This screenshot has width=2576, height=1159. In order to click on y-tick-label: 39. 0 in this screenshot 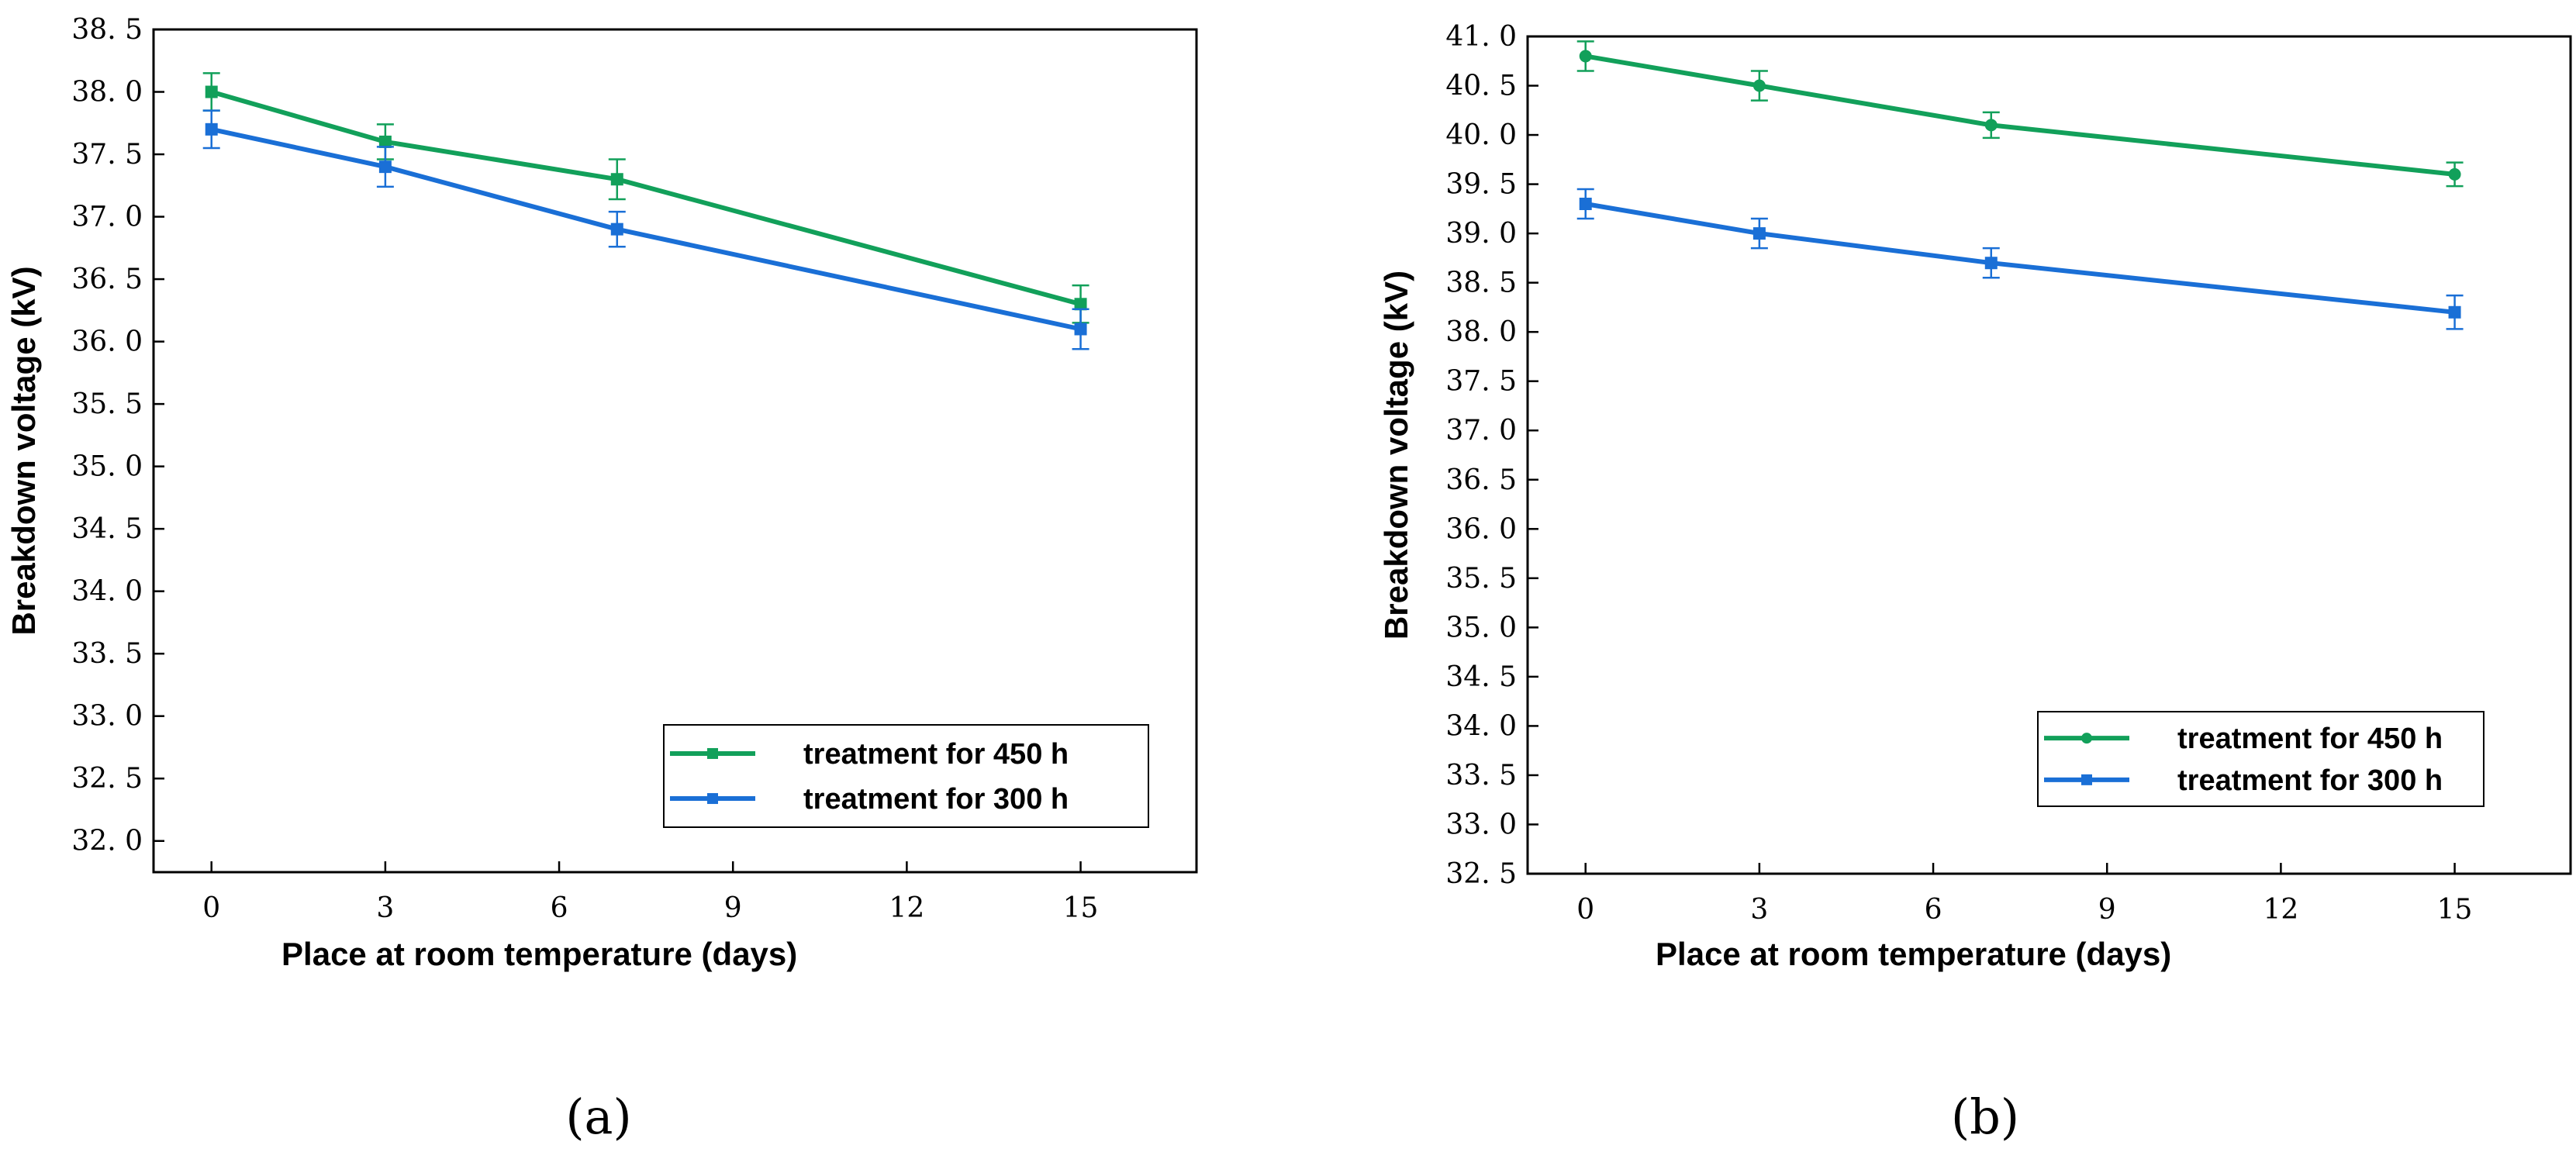, I will do `click(1481, 234)`.